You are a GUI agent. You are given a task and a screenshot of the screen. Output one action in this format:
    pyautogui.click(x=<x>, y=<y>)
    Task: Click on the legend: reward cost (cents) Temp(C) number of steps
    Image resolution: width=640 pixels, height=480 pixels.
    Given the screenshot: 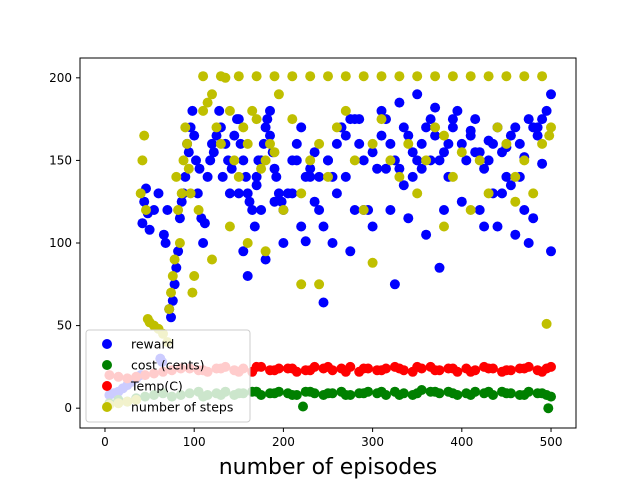 What is the action you would take?
    pyautogui.click(x=168, y=376)
    